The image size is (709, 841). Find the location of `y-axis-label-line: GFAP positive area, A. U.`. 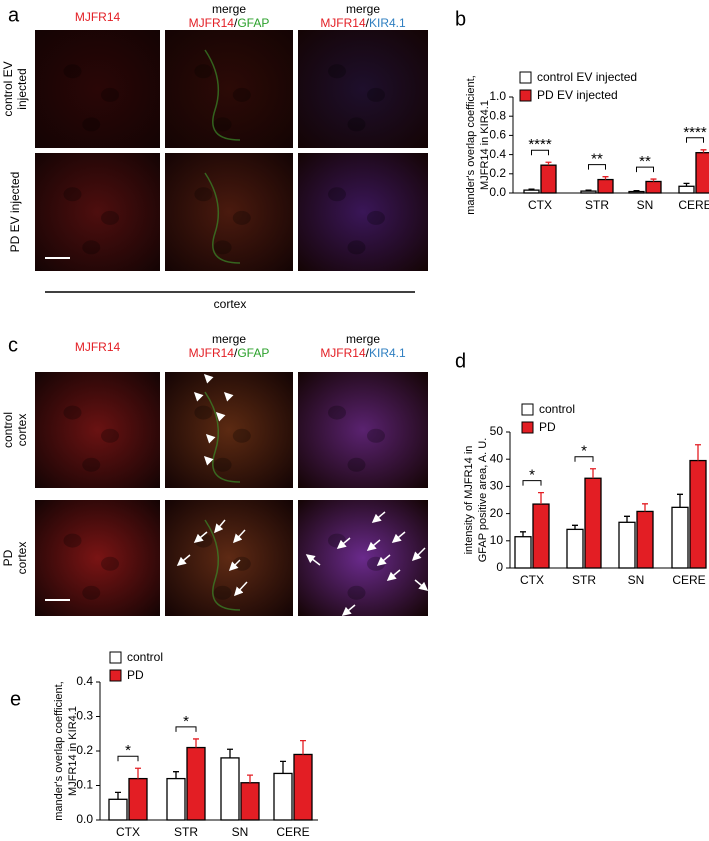

y-axis-label-line: GFAP positive area, A. U. is located at coordinates (483, 500).